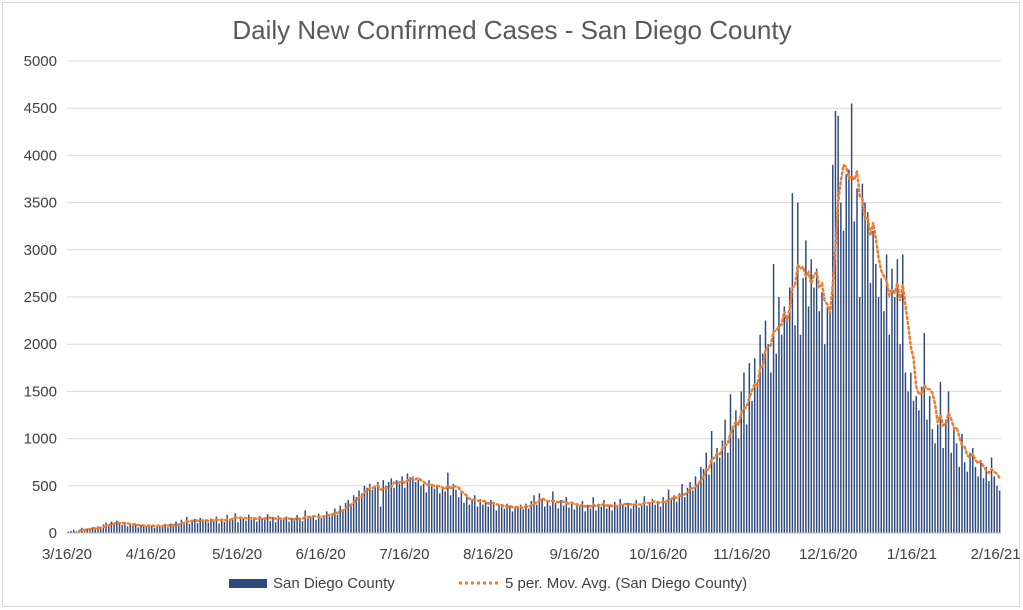 This screenshot has height=610, width=1023. What do you see at coordinates (828, 554) in the screenshot?
I see `x-tick-label: 12/16/20` at bounding box center [828, 554].